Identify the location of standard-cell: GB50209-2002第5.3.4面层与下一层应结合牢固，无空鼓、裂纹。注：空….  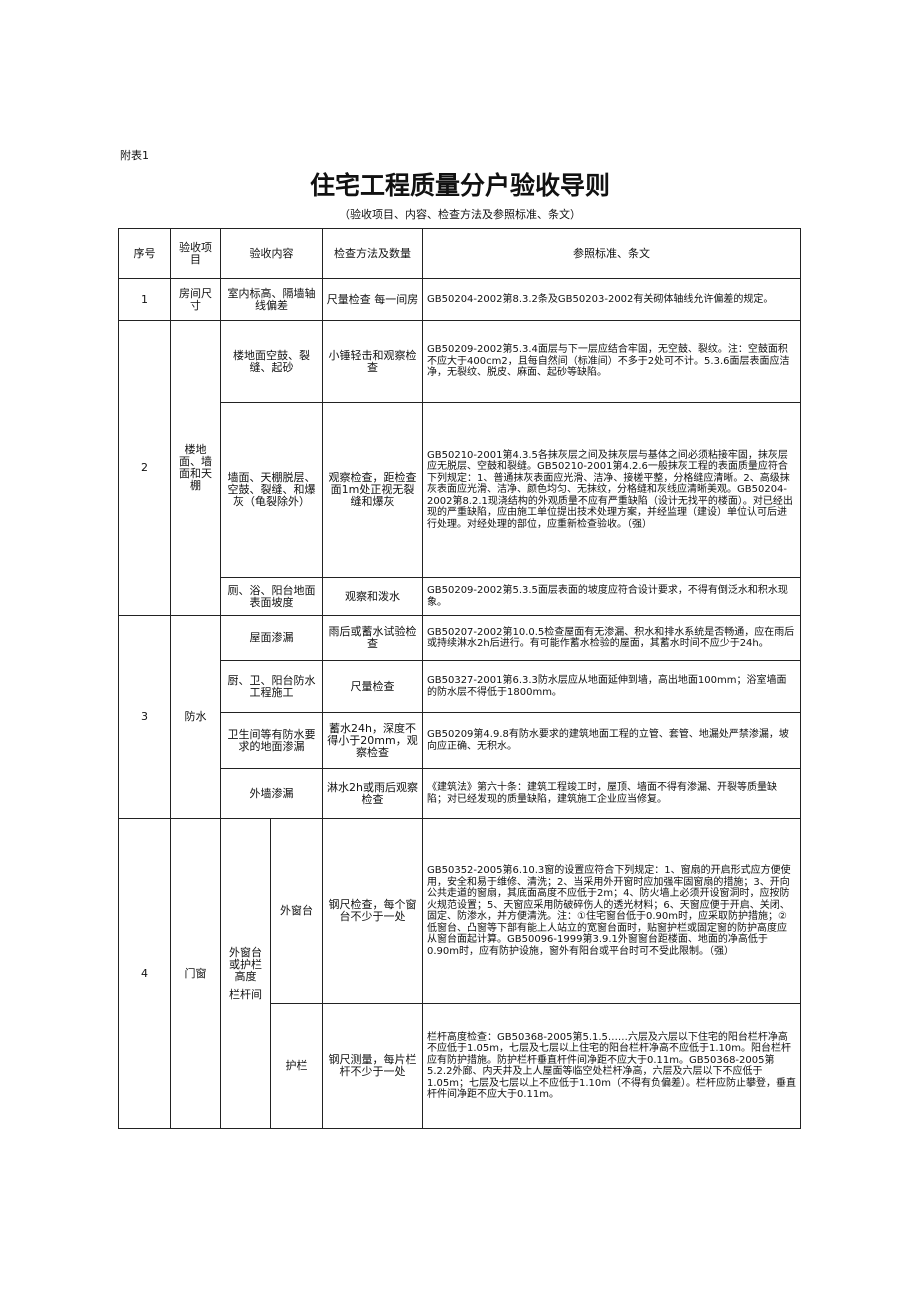
(611, 361).